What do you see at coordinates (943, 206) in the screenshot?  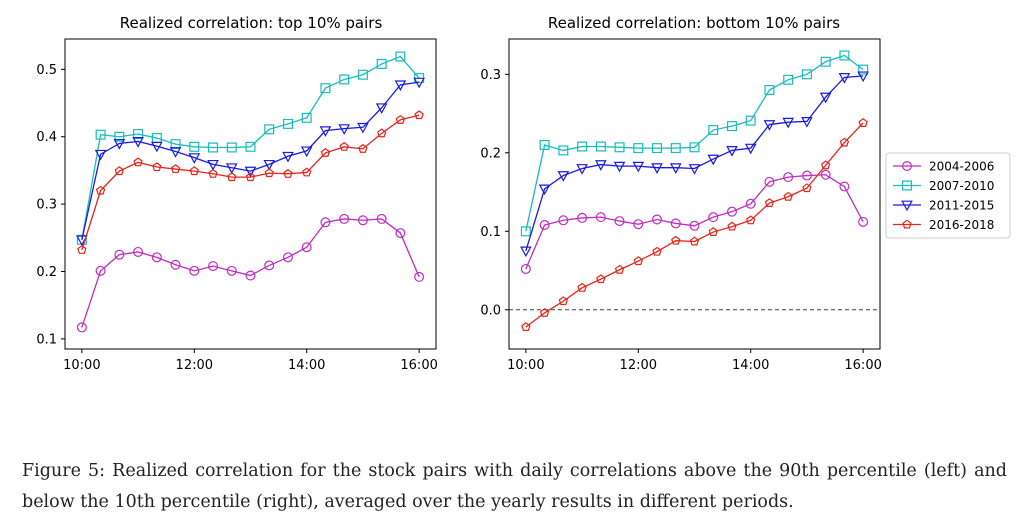 I see `legend-item-2011-2015: 2011-2015` at bounding box center [943, 206].